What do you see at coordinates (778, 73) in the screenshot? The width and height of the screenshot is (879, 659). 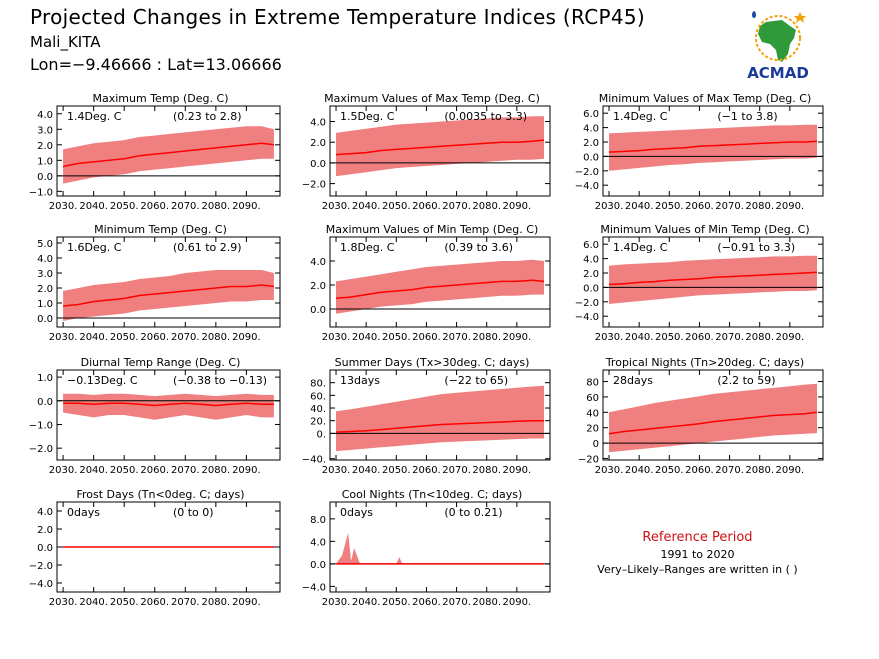 I see `acmad-logo-text: ACMAD` at bounding box center [778, 73].